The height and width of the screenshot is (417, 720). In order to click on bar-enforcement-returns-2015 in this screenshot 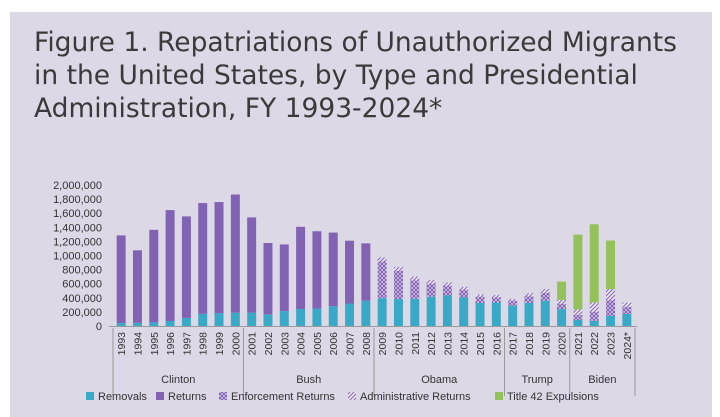, I will do `click(480, 300)`.